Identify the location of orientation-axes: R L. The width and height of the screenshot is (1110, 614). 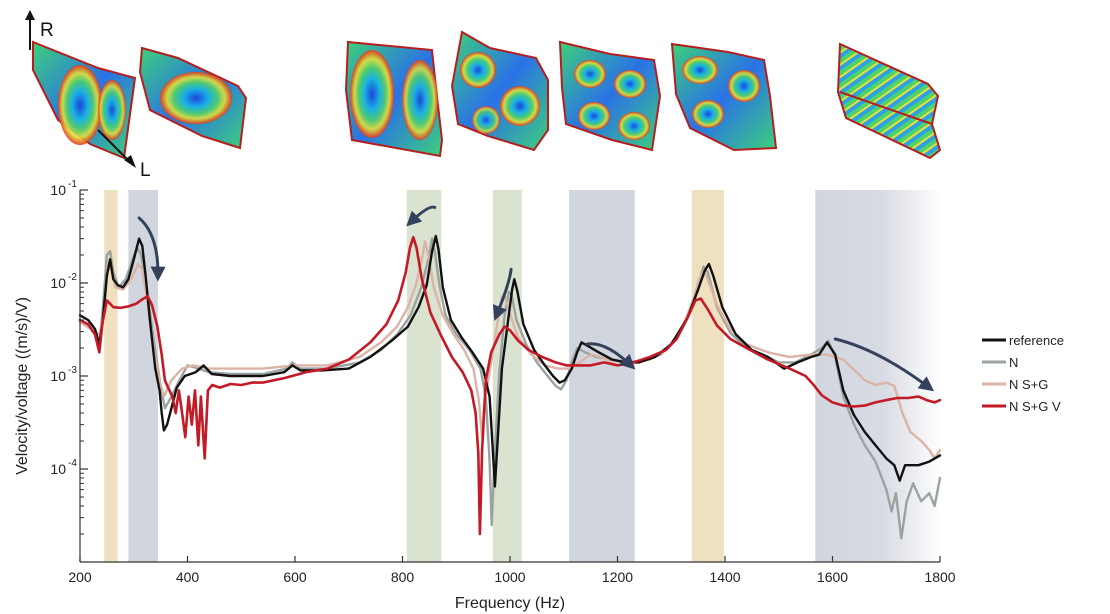
(88, 95).